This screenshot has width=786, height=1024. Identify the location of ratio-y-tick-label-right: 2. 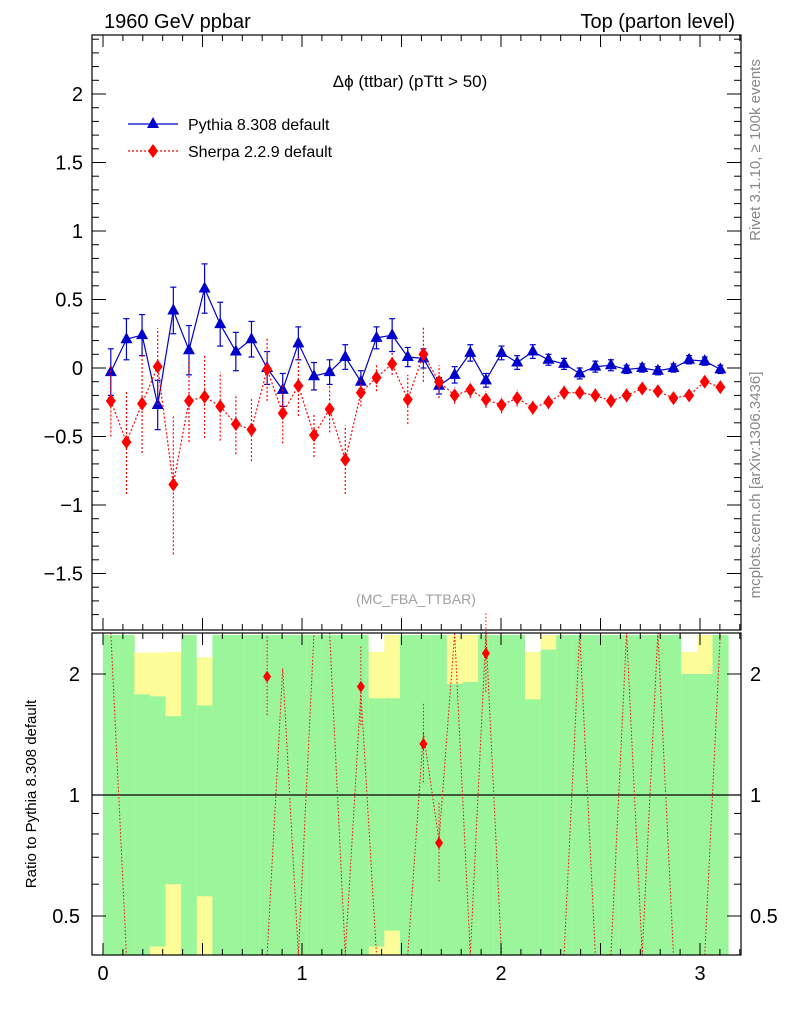
(755, 675).